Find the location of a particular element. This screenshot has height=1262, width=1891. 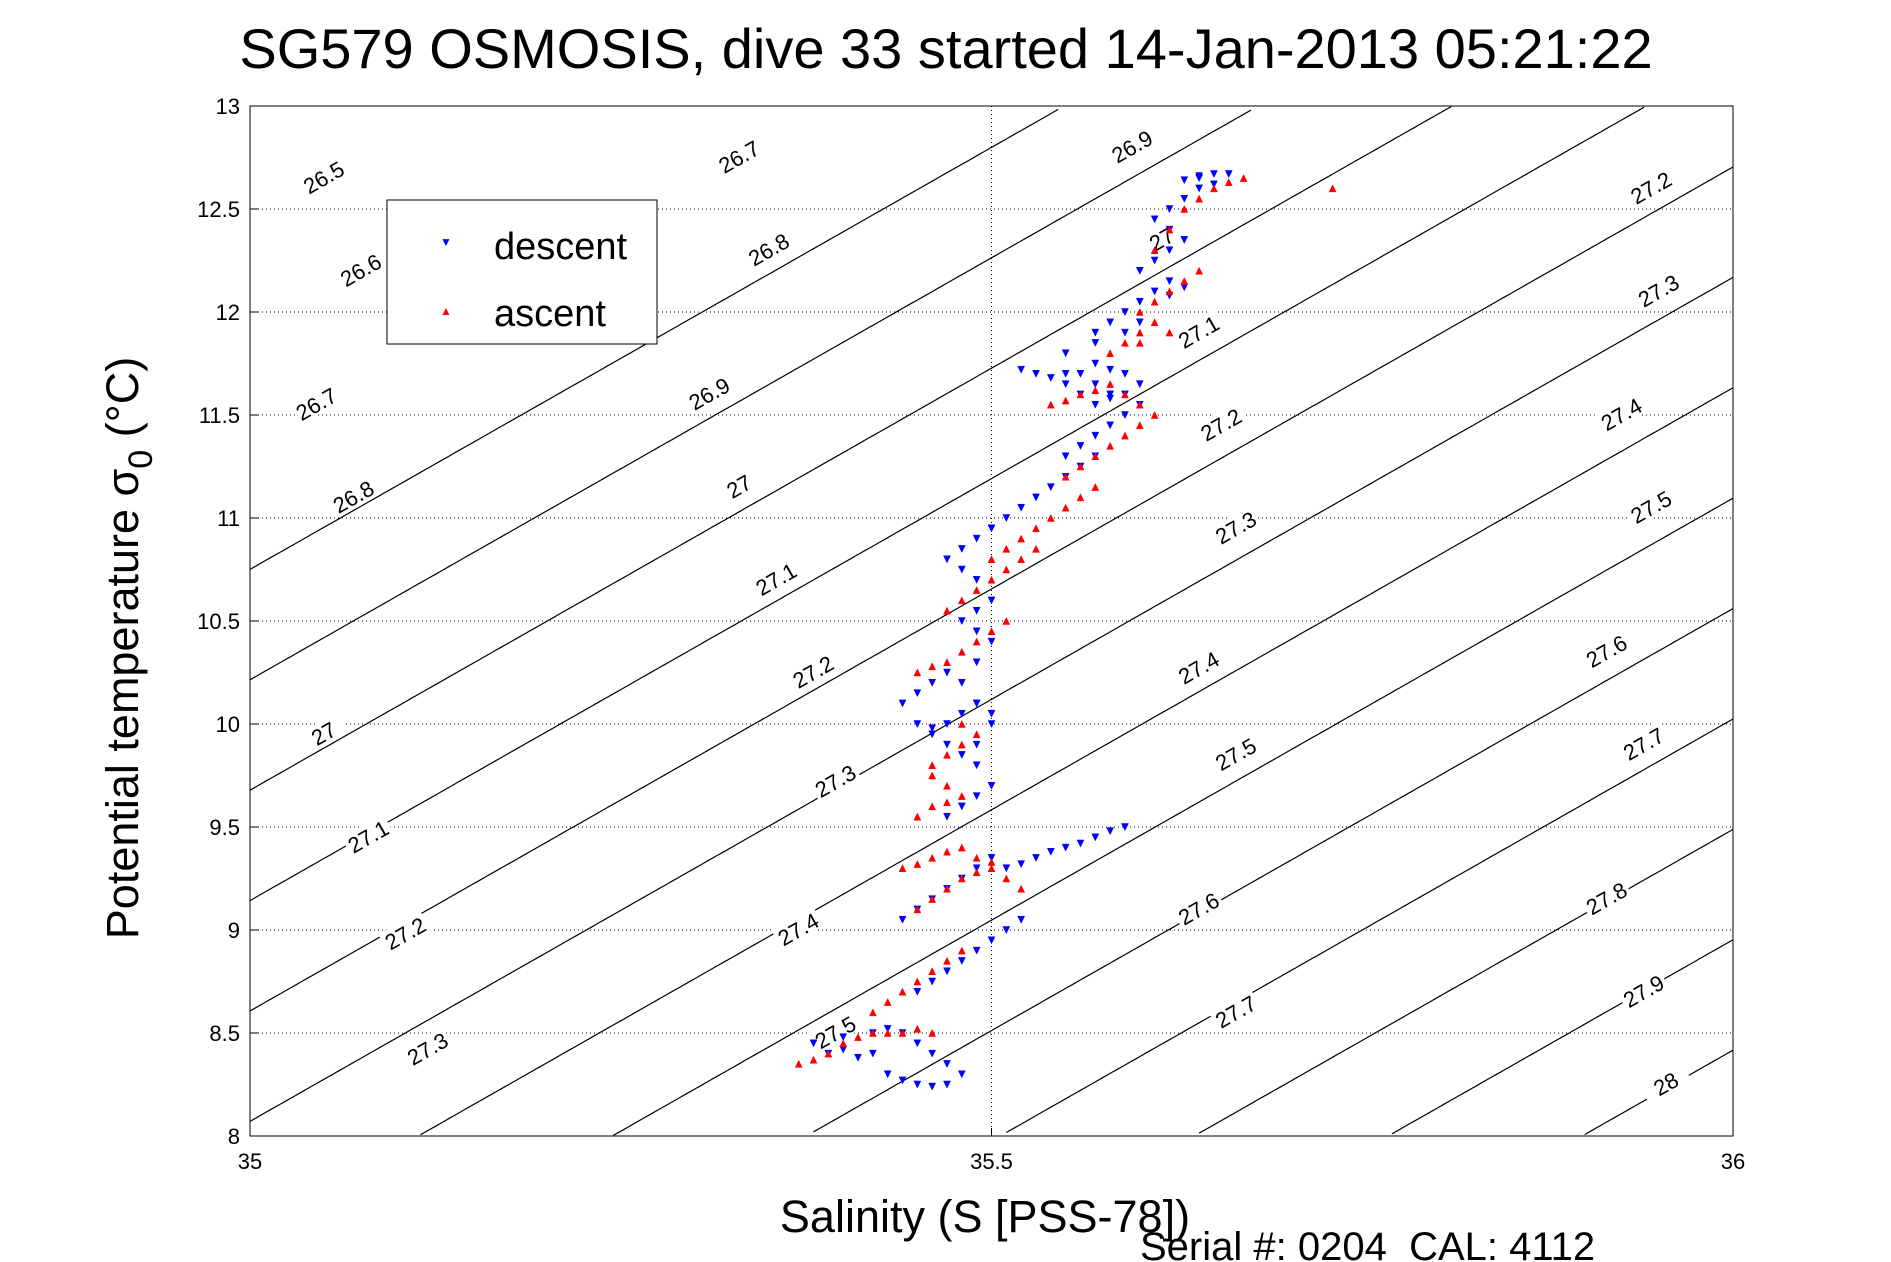

x-tick-label: 35.5 is located at coordinates (991, 1161).